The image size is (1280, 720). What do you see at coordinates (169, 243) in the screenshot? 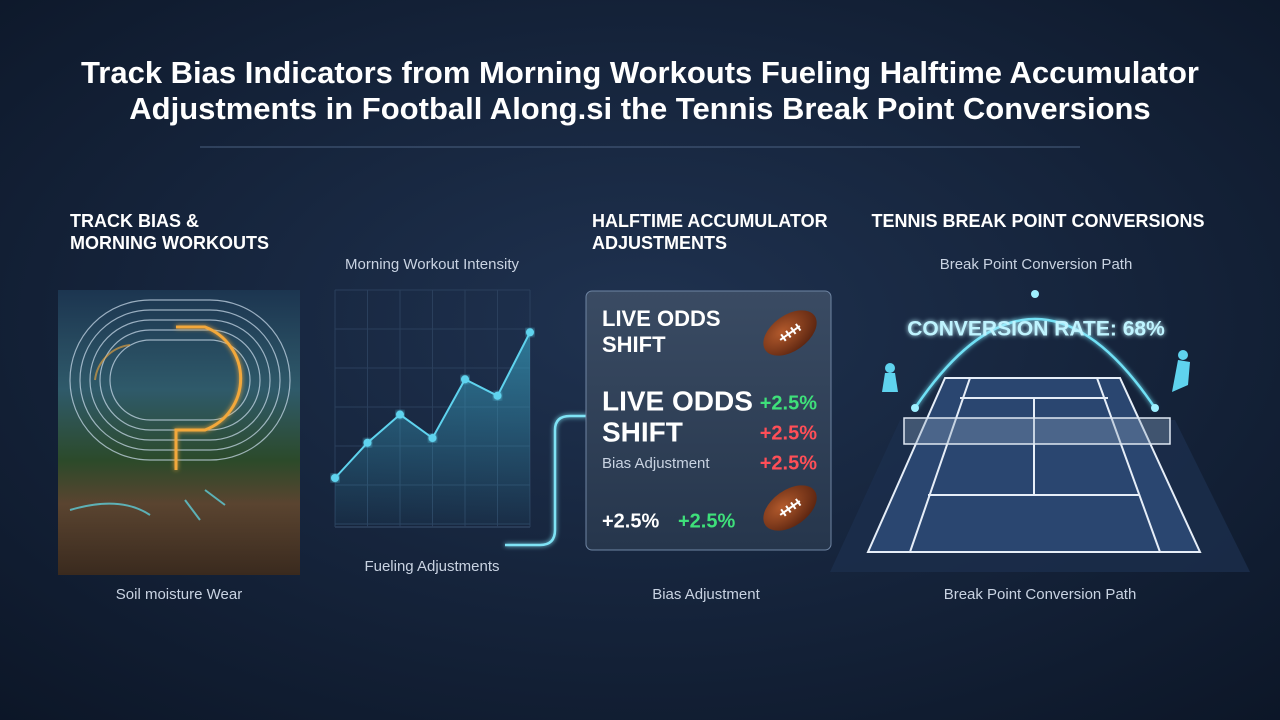
I see `panel-heading: MORNING WORKOUTS` at bounding box center [169, 243].